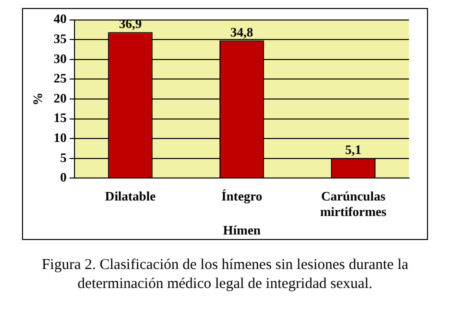 The height and width of the screenshot is (332, 450). Describe the element at coordinates (60, 18) in the screenshot. I see `y-tick-label: 40` at that location.